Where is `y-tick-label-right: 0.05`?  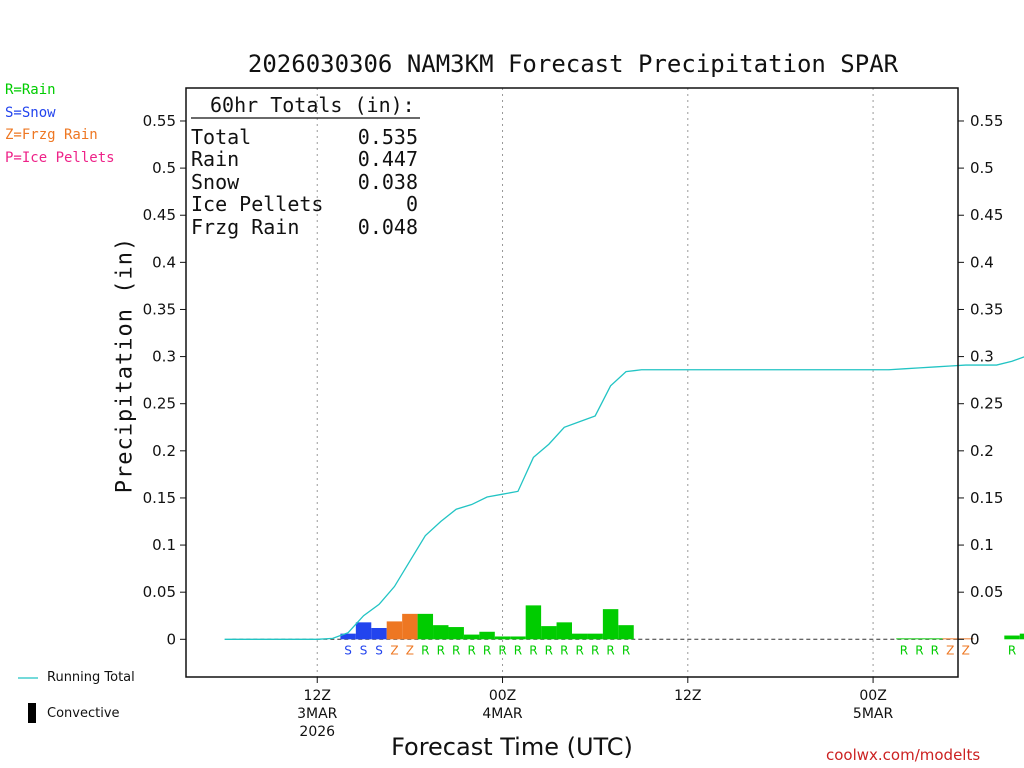
y-tick-label-right: 0.05 is located at coordinates (986, 592).